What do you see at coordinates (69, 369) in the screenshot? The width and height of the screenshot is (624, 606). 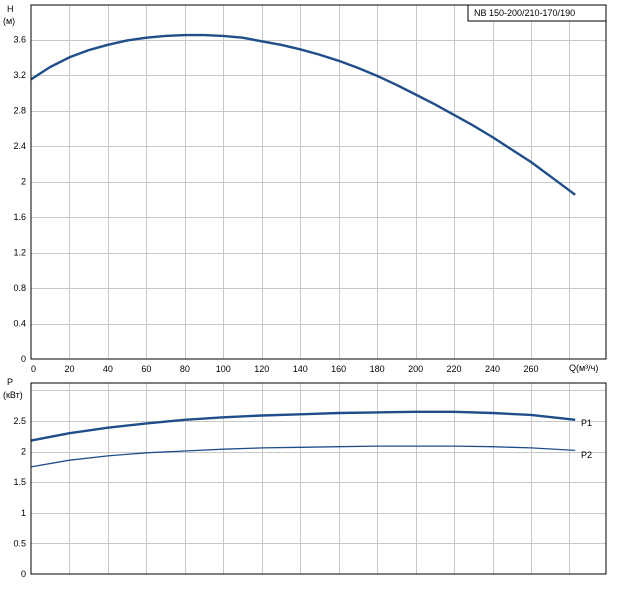 I see `x-tick-label: 20` at bounding box center [69, 369].